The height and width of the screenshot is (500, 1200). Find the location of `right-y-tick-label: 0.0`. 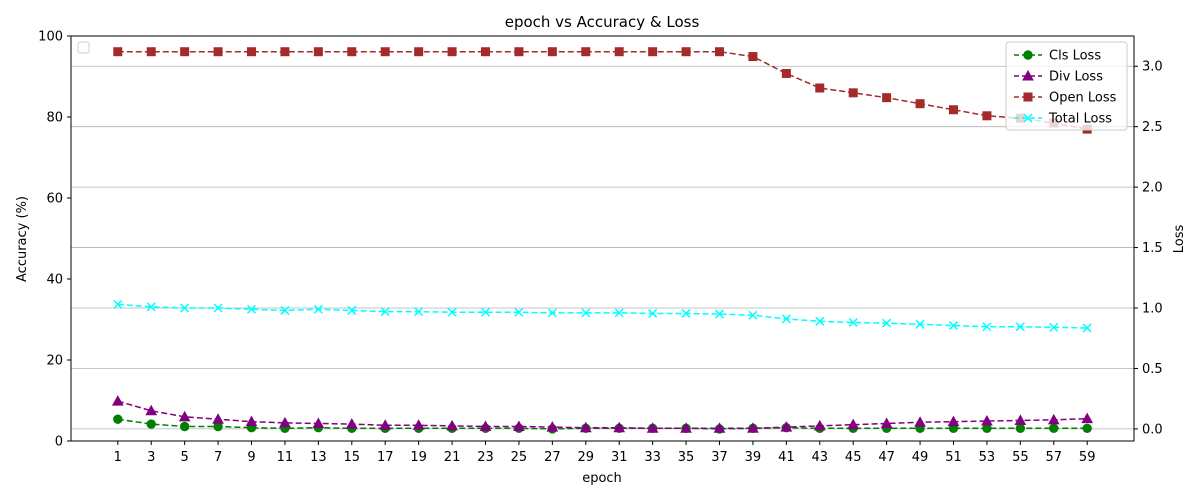

right-y-tick-label: 0.0 is located at coordinates (1152, 429).